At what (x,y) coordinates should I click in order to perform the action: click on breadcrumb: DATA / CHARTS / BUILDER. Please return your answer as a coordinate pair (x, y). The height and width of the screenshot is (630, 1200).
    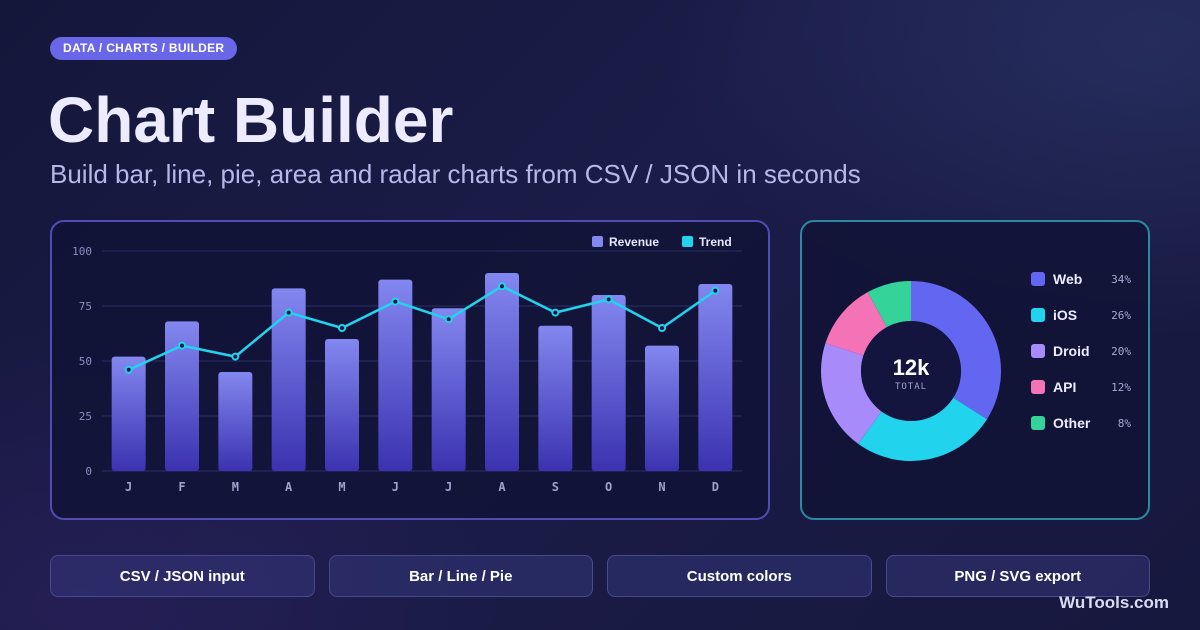
    Looking at the image, I should click on (144, 48).